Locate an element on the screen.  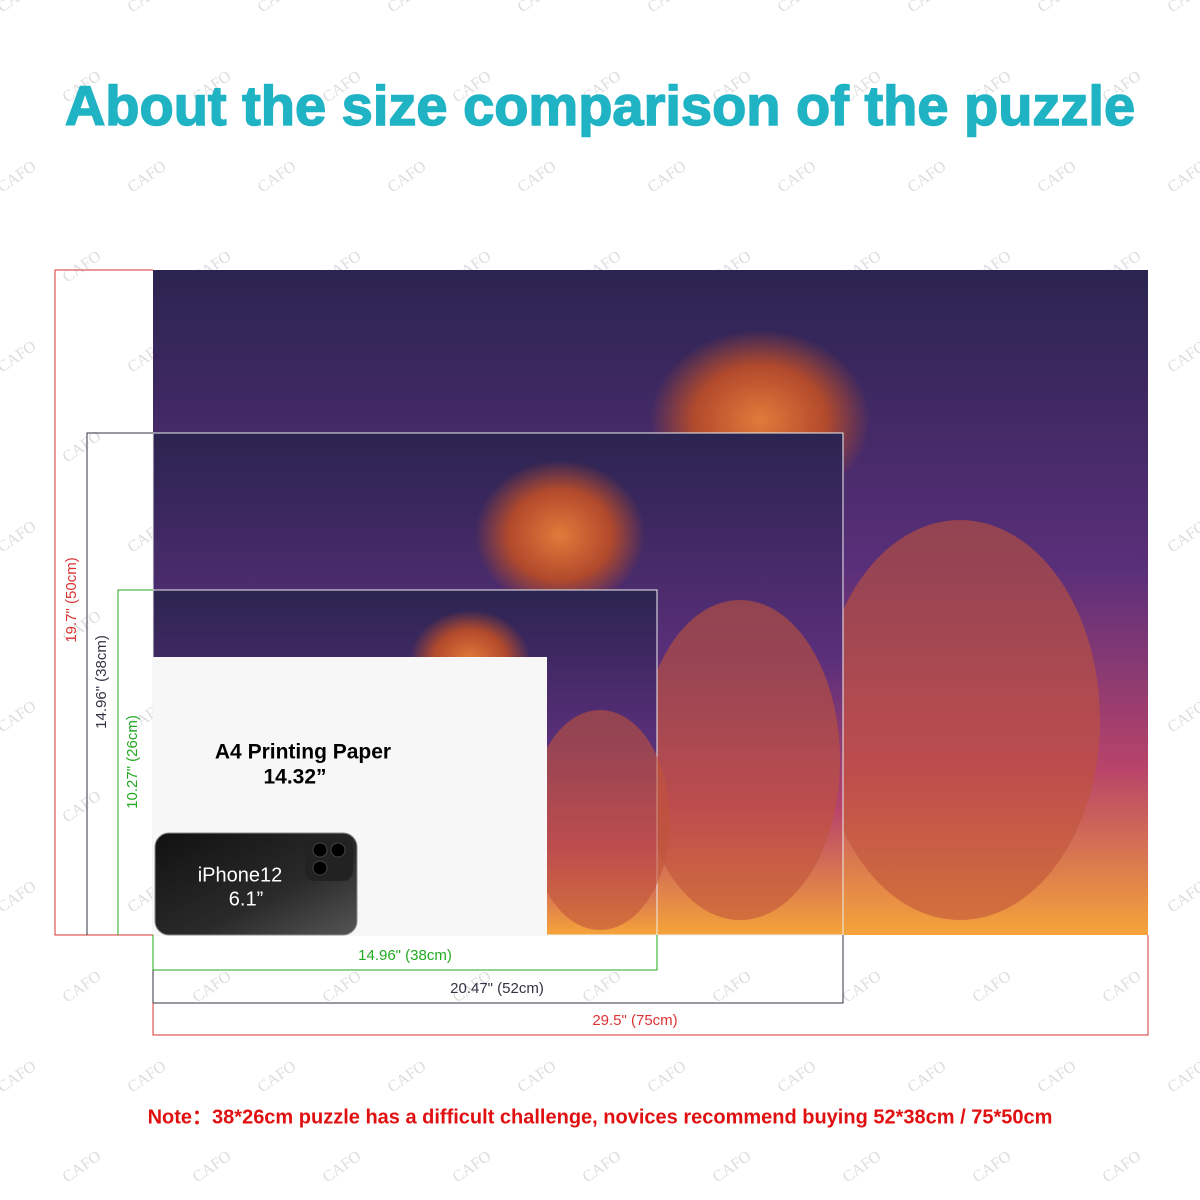
camera is located at coordinates (329, 859).